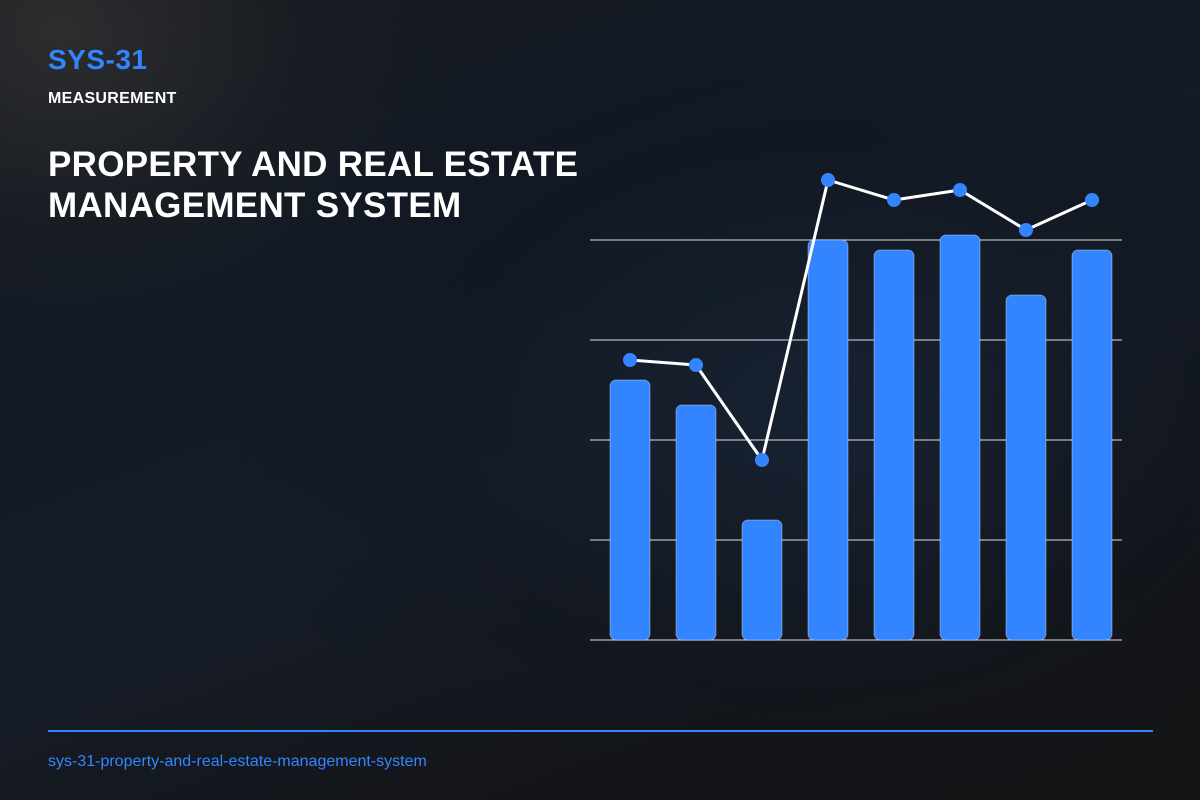 The height and width of the screenshot is (800, 1200). What do you see at coordinates (600, 731) in the screenshot?
I see `footer-divider` at bounding box center [600, 731].